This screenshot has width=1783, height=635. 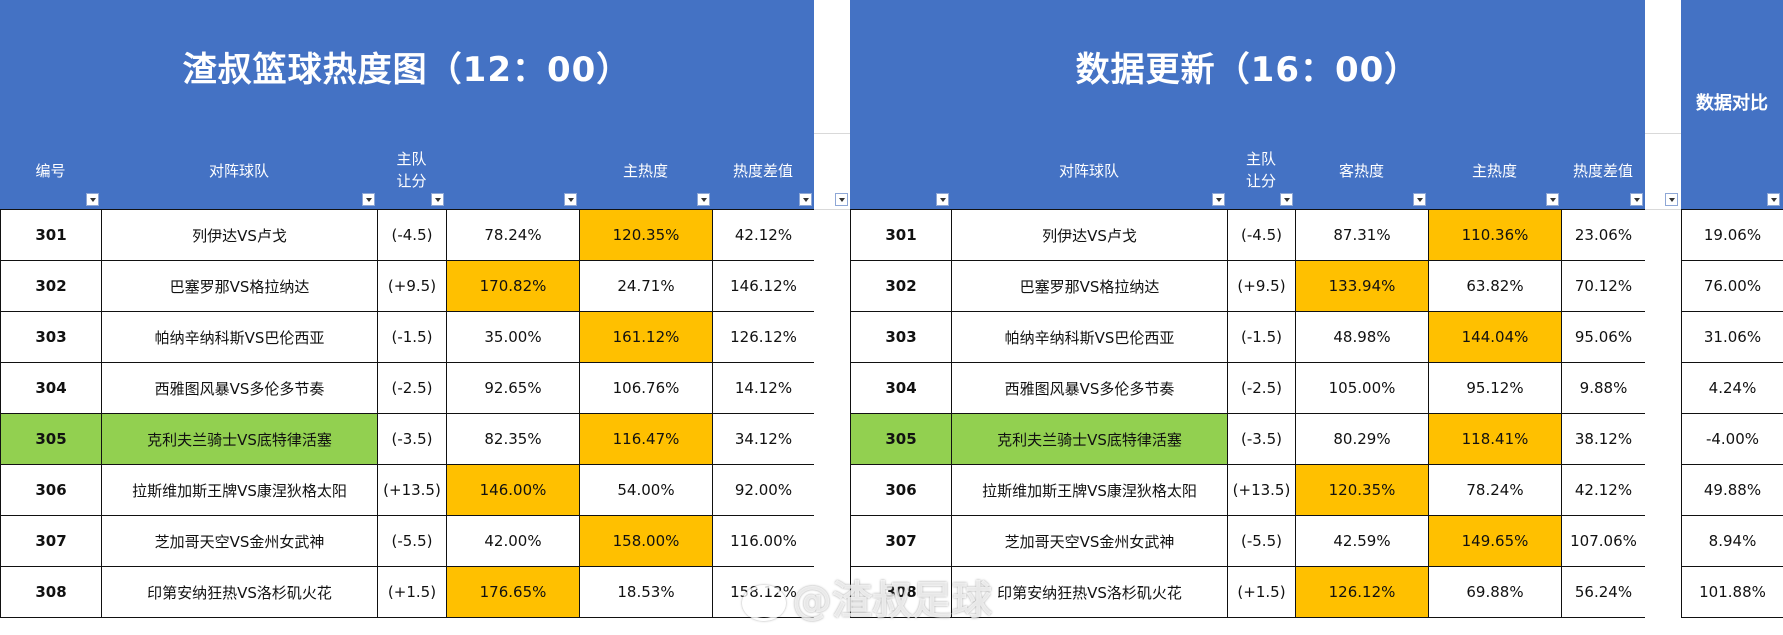 I want to click on match-cell: 帕纳辛纳科斯VS巴伦西亚, so click(x=1089, y=337).